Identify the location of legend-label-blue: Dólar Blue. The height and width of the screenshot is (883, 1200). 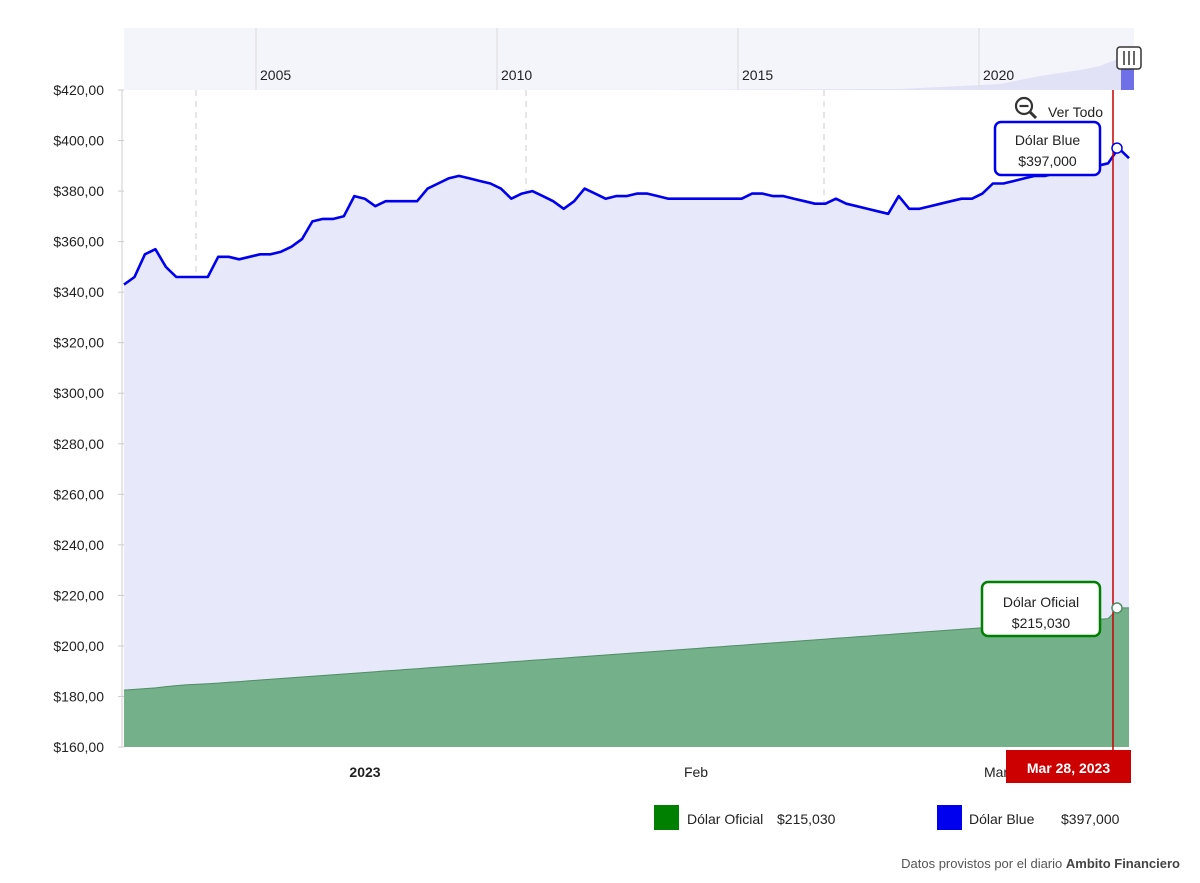
(1002, 819).